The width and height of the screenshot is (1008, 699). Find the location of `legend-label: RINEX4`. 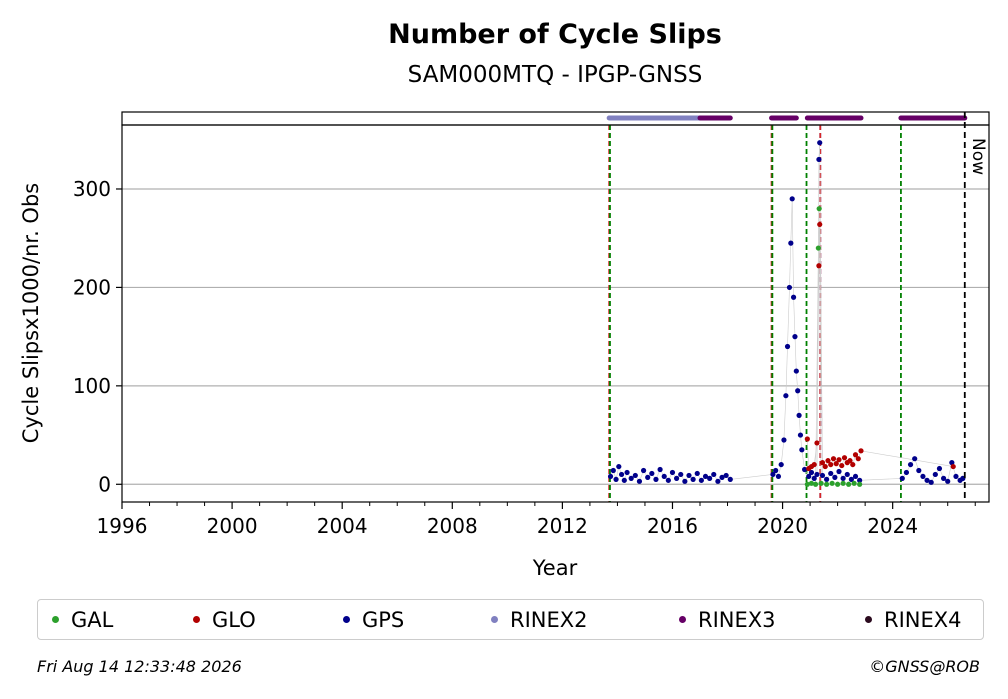

legend-label: RINEX4 is located at coordinates (923, 619).